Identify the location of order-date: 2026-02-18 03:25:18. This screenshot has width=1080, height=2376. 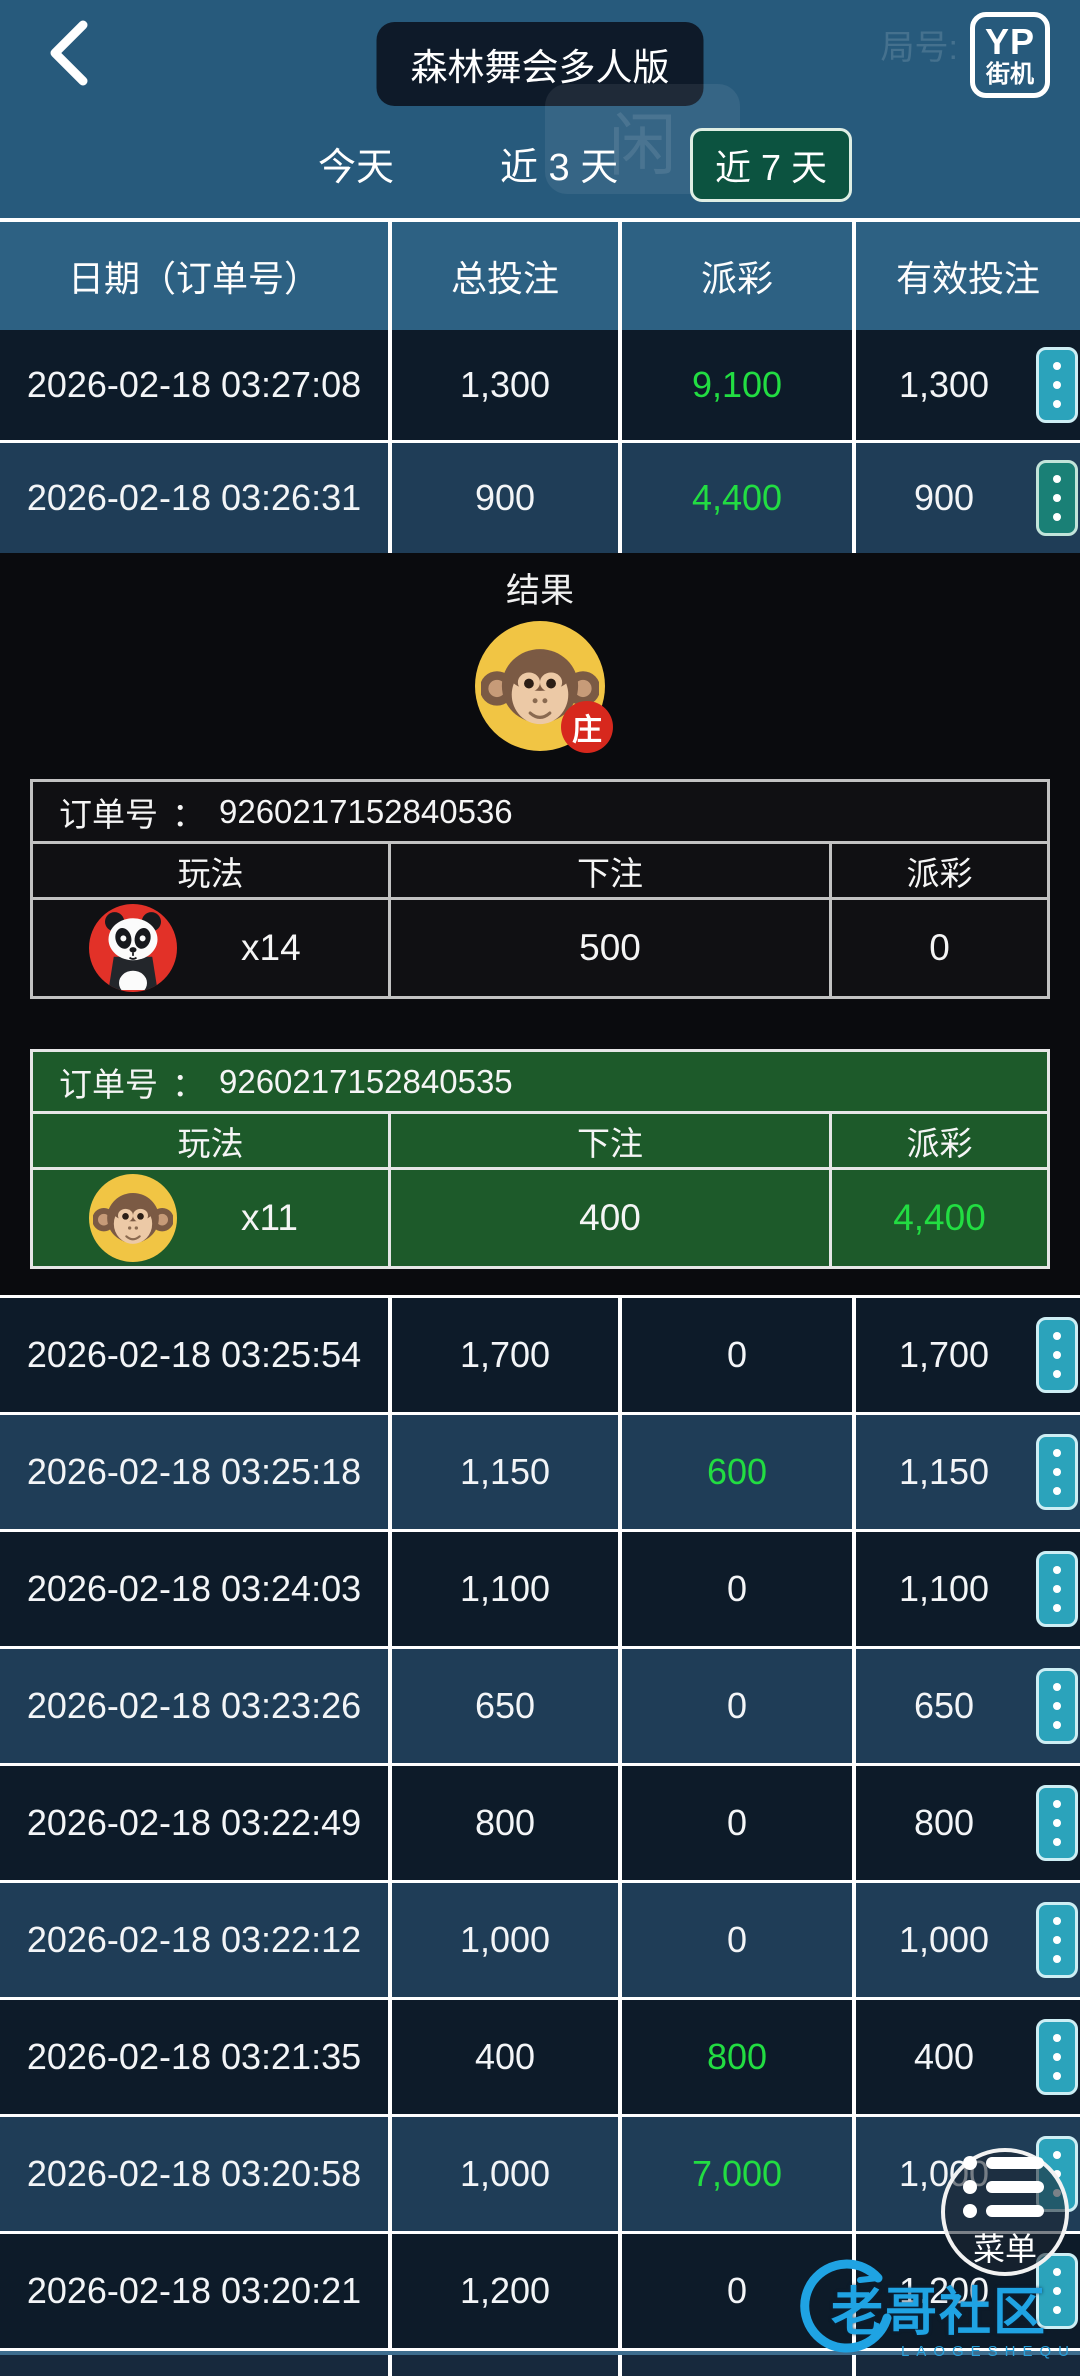
(194, 1471).